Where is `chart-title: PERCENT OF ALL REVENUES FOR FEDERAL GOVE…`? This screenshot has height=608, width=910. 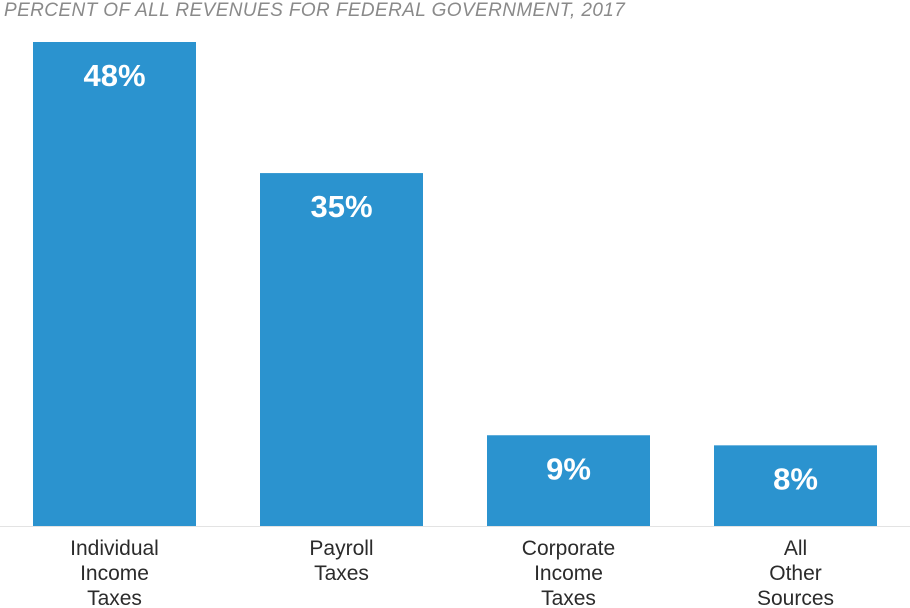
chart-title: PERCENT OF ALL REVENUES FOR FEDERAL GOVE… is located at coordinates (315, 10).